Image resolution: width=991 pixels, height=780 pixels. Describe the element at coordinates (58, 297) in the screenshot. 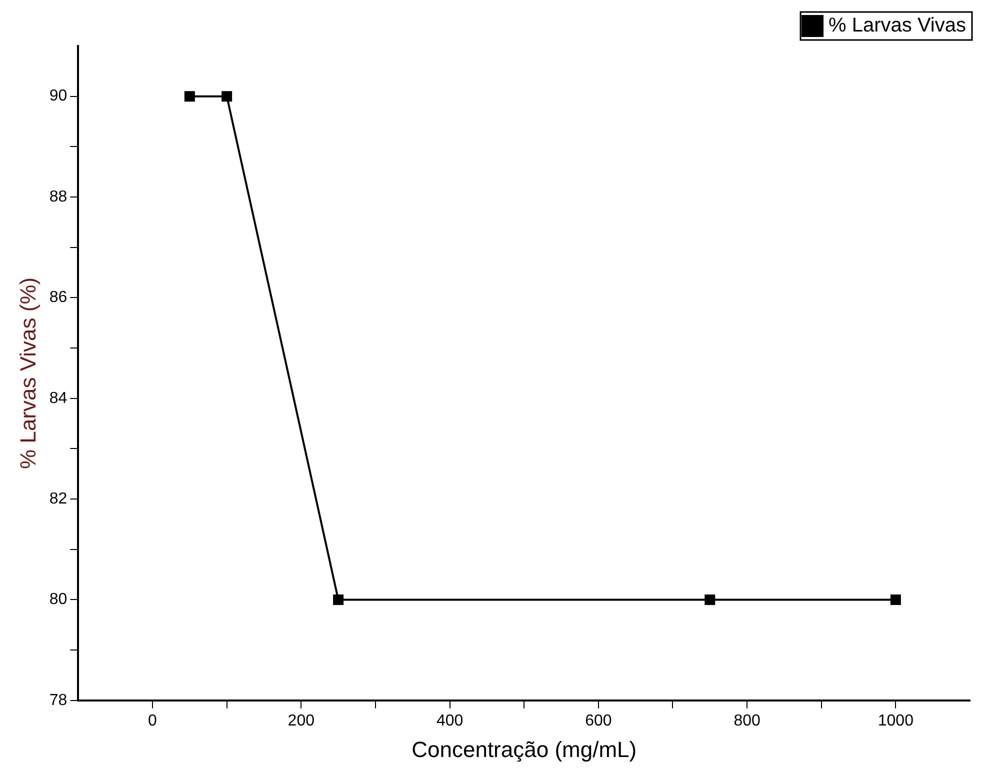

I see `y-tick-label: 86` at that location.